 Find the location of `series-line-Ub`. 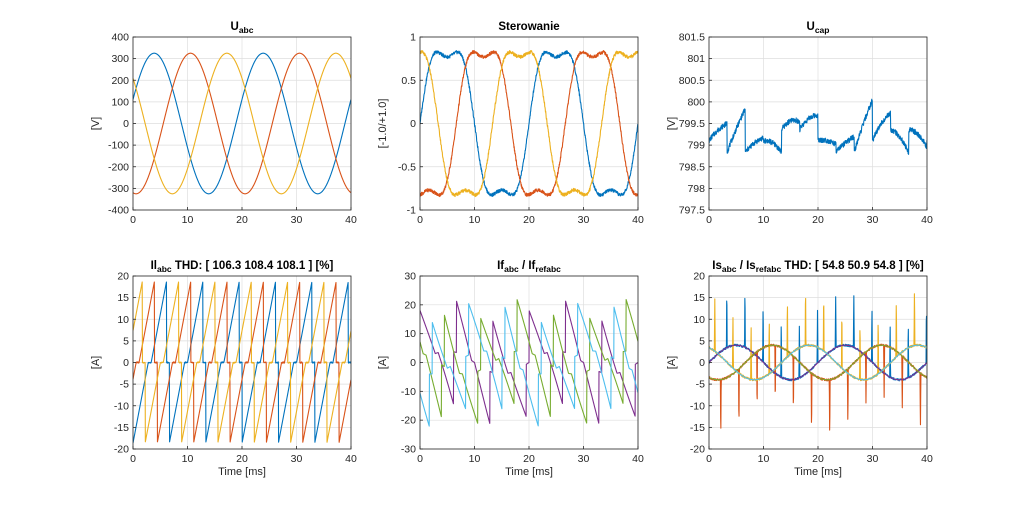

series-line-Ub is located at coordinates (242, 123).